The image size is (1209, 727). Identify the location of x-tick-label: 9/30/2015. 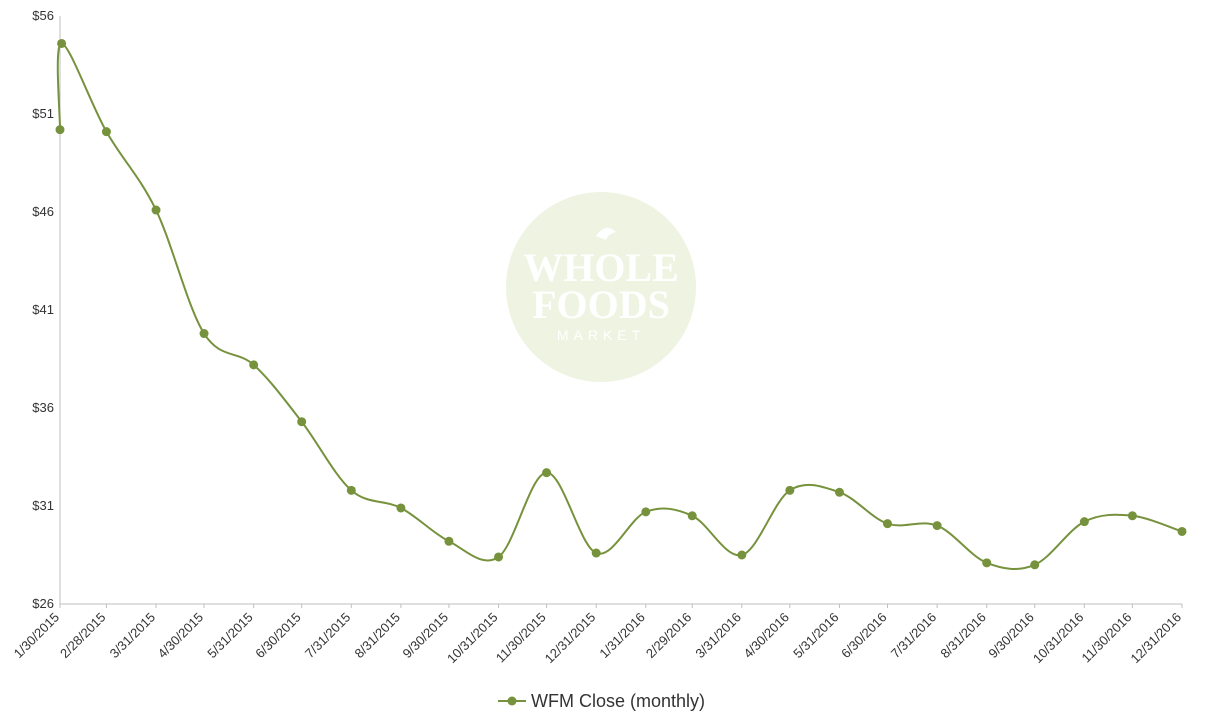
(426, 636).